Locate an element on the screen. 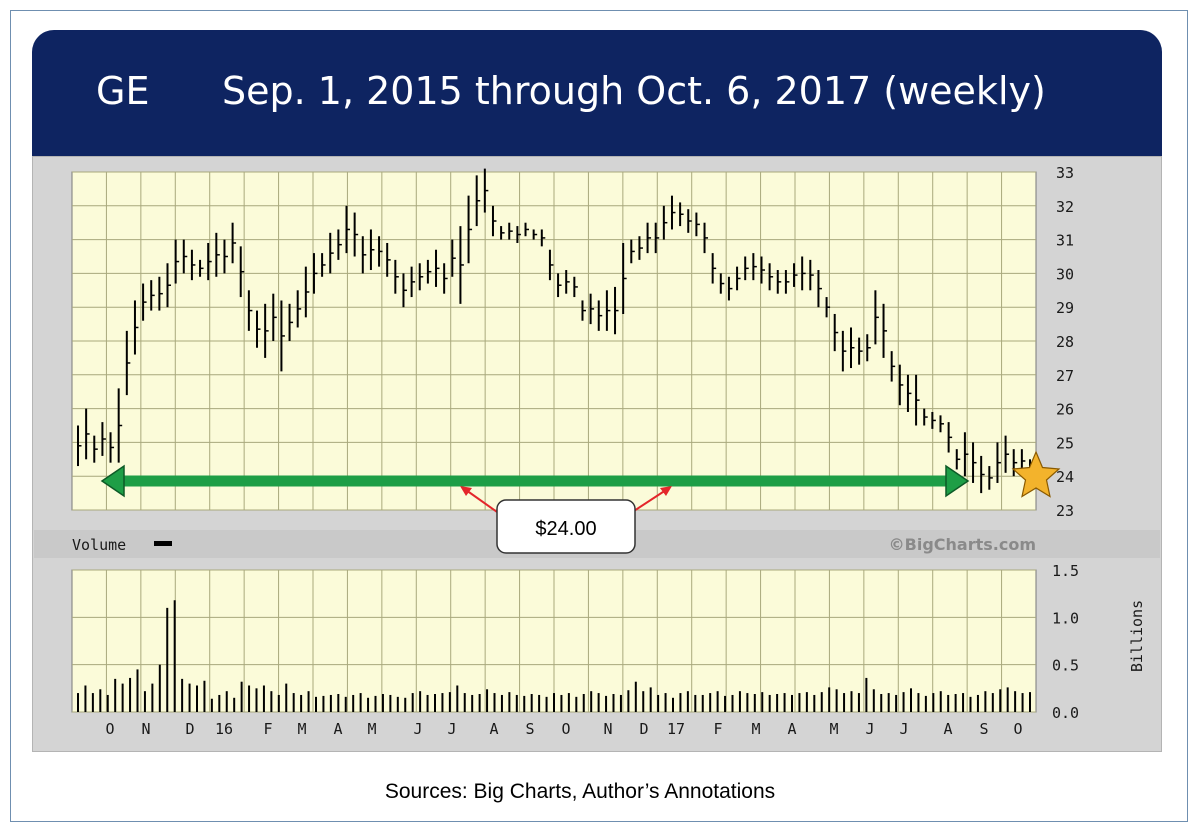  bigcharts-watermark: ©BigCharts.com is located at coordinates (962, 544).